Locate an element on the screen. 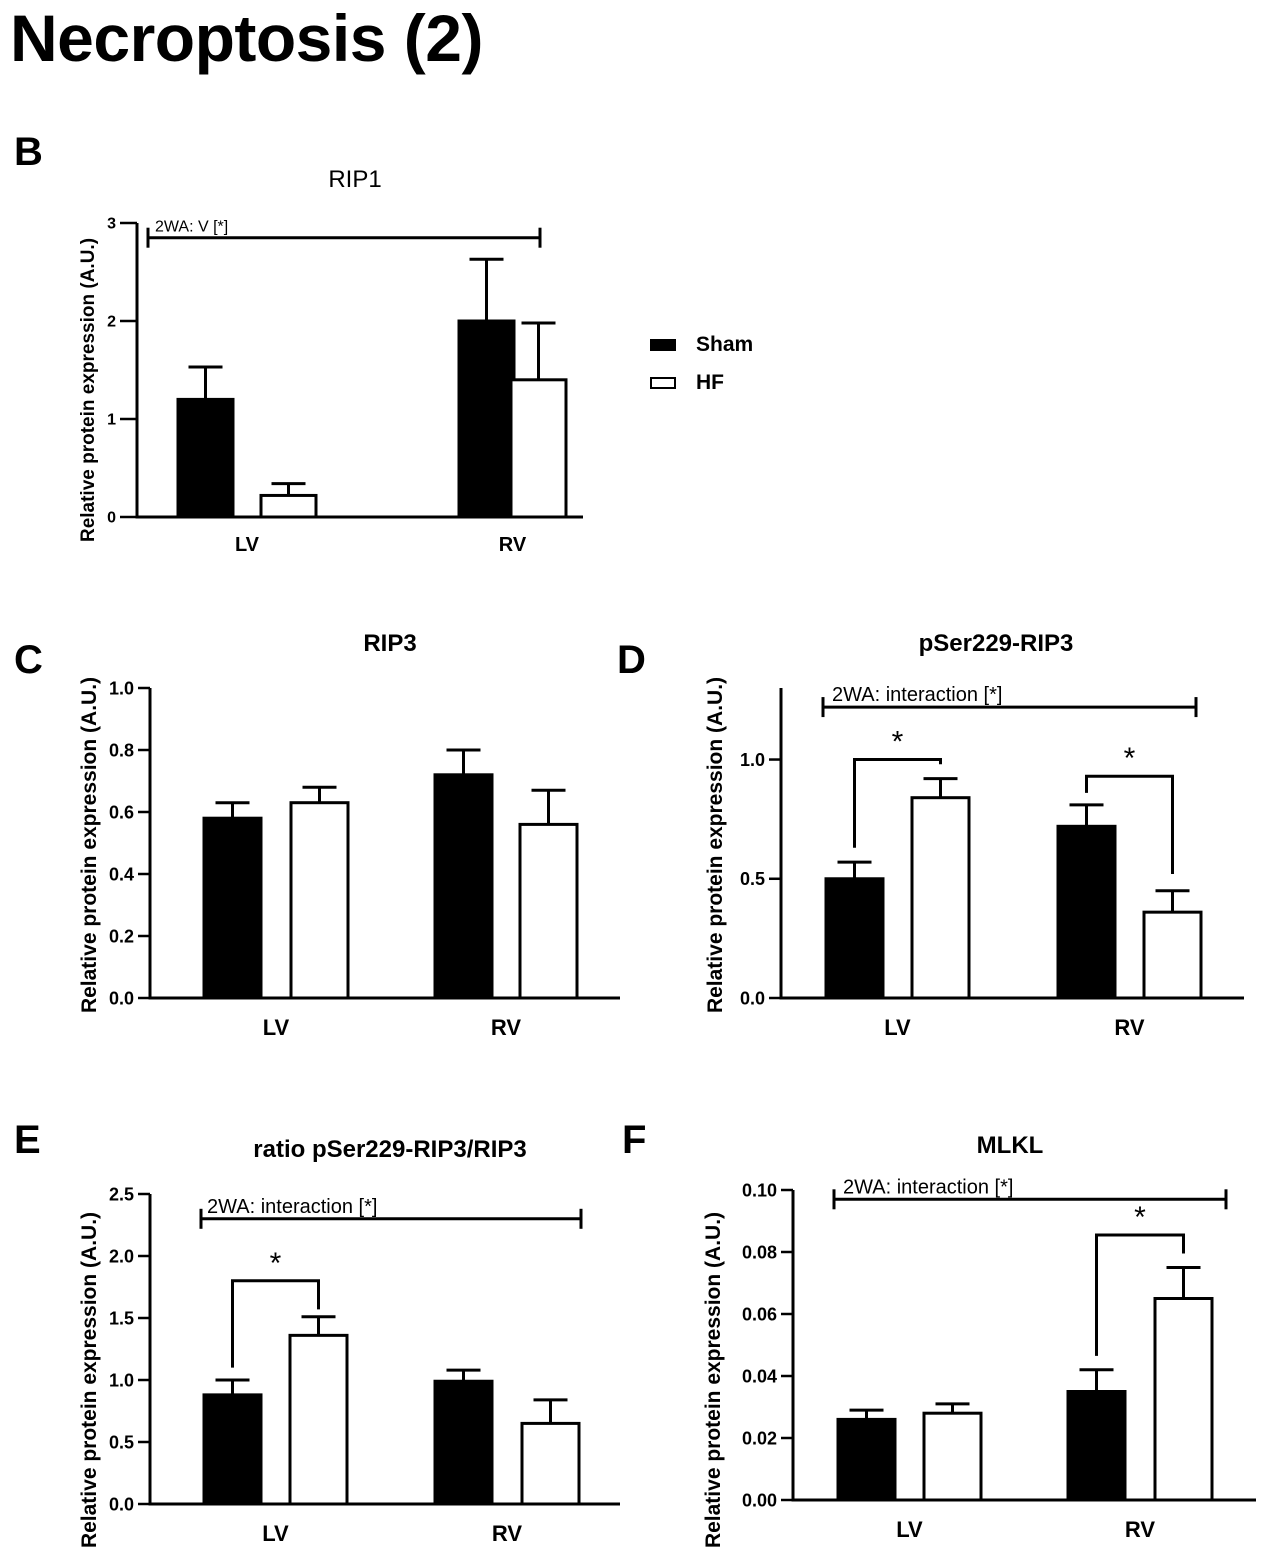 The width and height of the screenshot is (1268, 1568). legend-label-hf: HF is located at coordinates (710, 382).